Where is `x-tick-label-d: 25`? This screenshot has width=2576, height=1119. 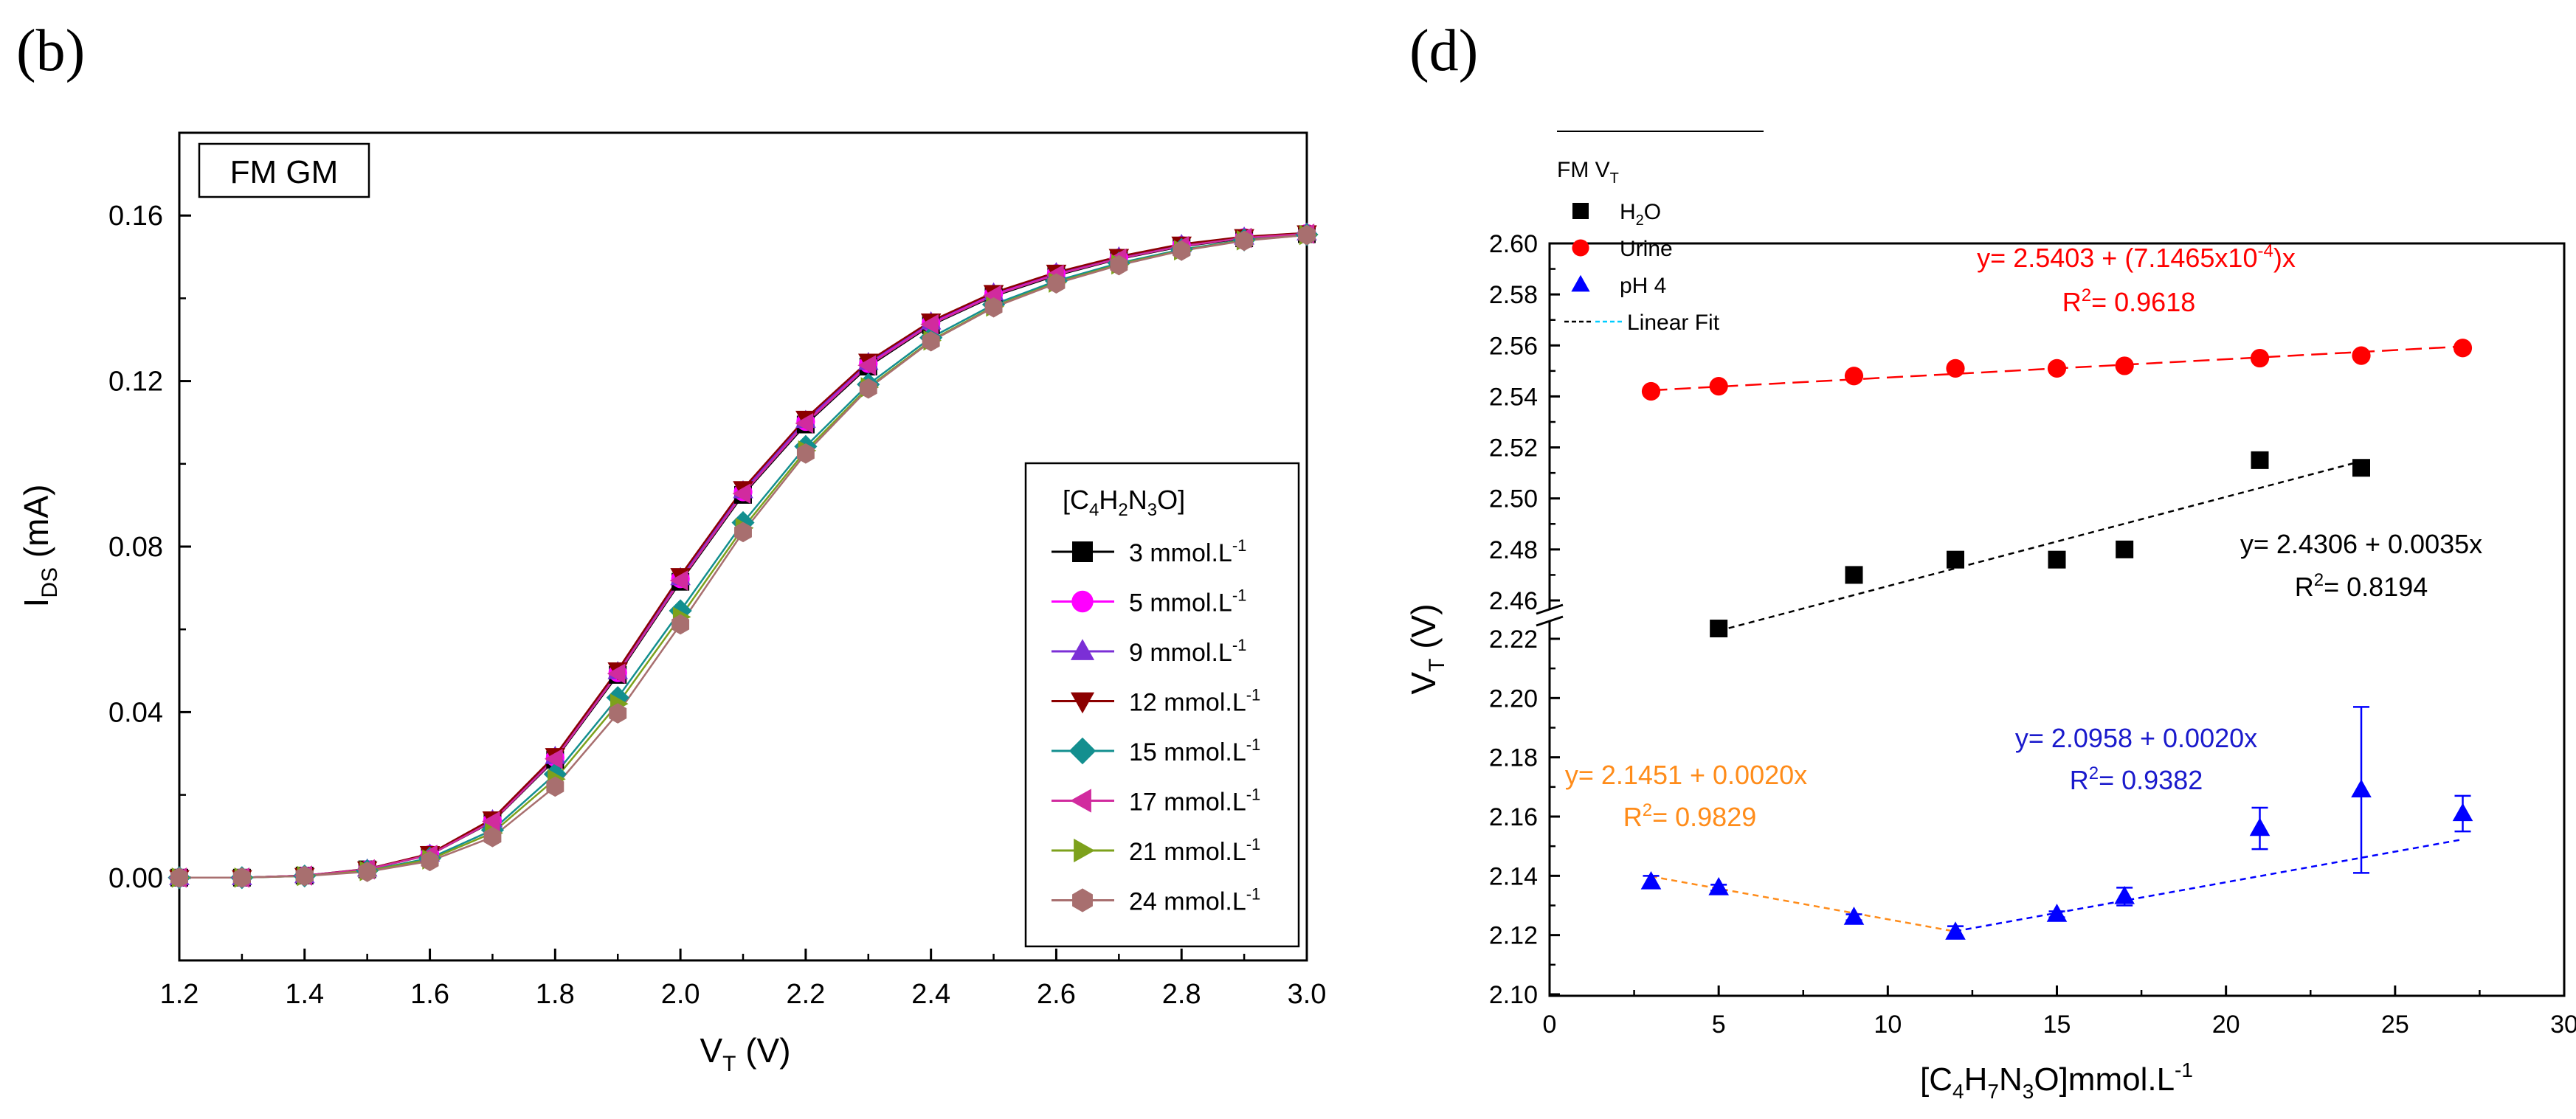 x-tick-label-d: 25 is located at coordinates (2395, 1025).